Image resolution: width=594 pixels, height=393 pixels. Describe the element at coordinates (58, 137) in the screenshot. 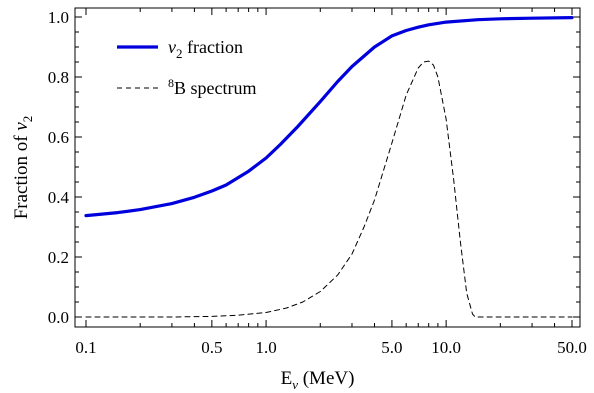

I see `y-tick-label: 0.6` at that location.